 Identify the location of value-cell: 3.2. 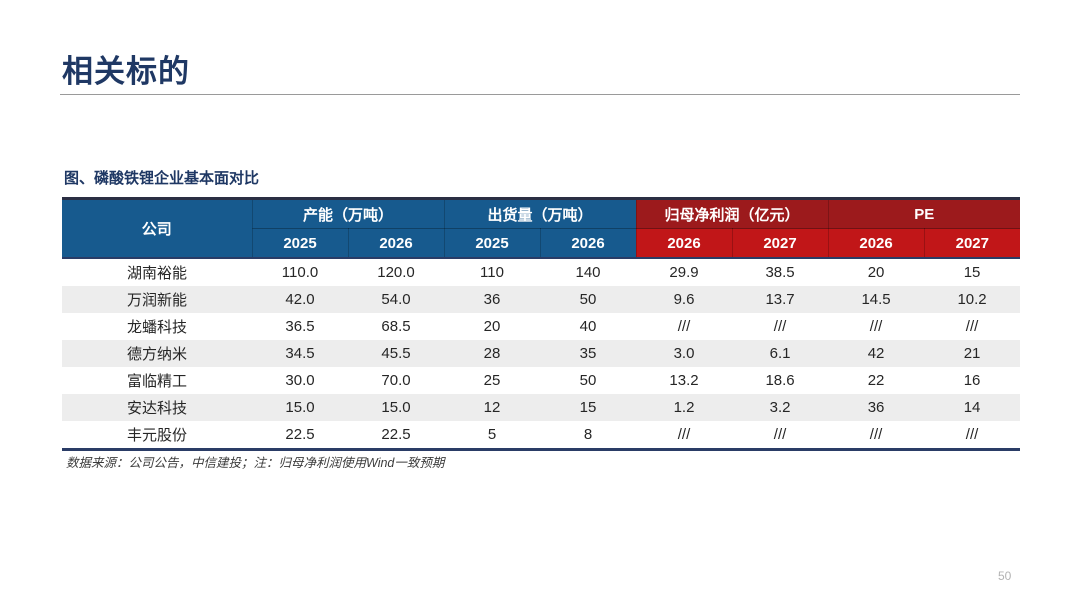
(780, 407).